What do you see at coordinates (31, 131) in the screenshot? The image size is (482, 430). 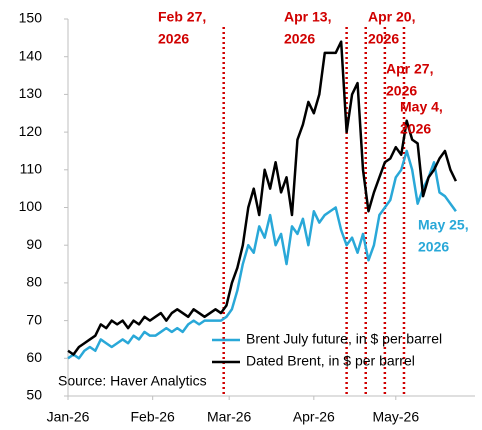 I see `y-tick-label: 120` at bounding box center [31, 131].